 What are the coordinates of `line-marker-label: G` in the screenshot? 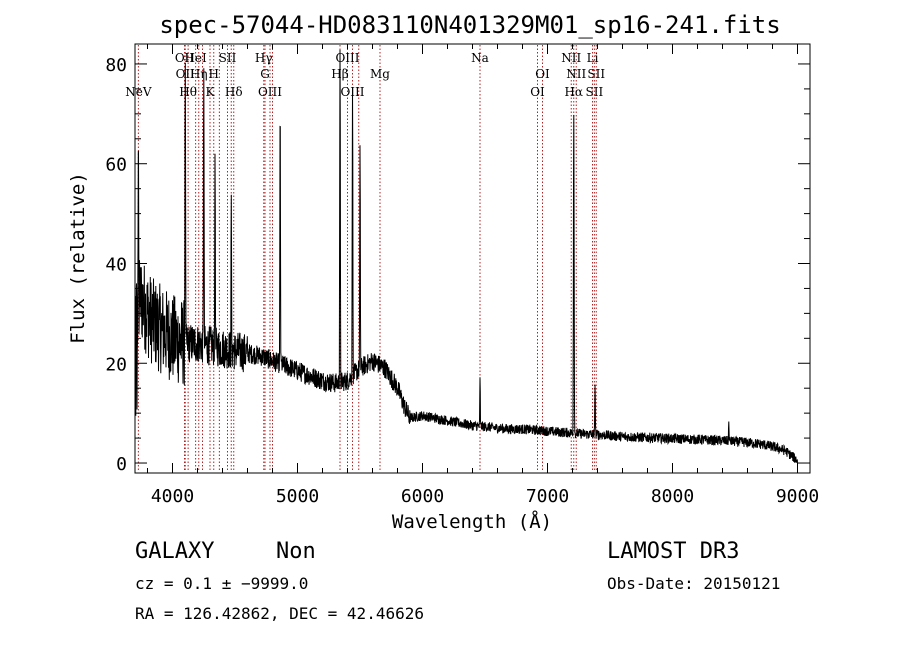 It's located at (265, 74).